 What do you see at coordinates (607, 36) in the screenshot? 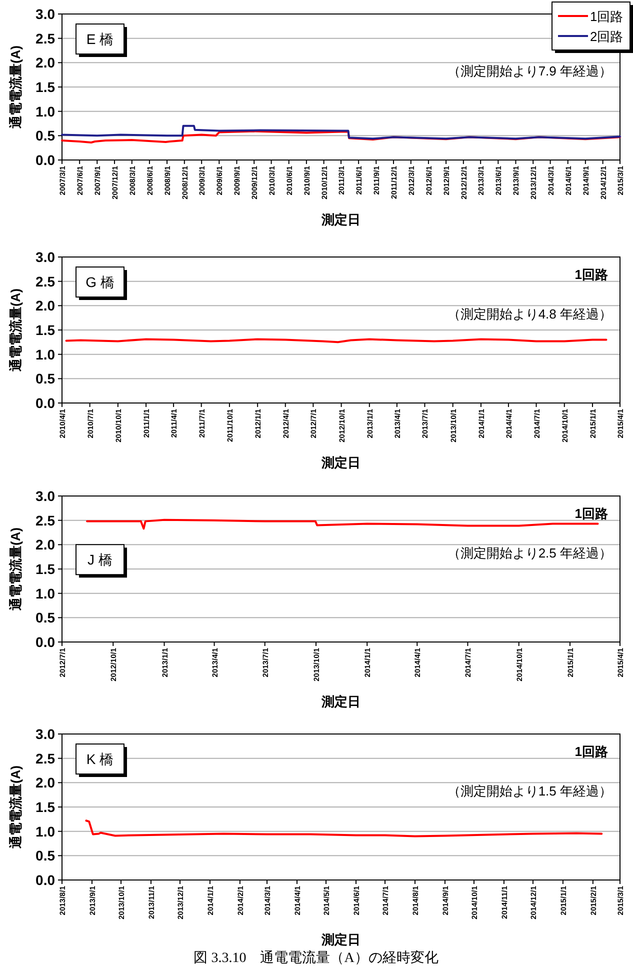
I see `legend-label: 2回路` at bounding box center [607, 36].